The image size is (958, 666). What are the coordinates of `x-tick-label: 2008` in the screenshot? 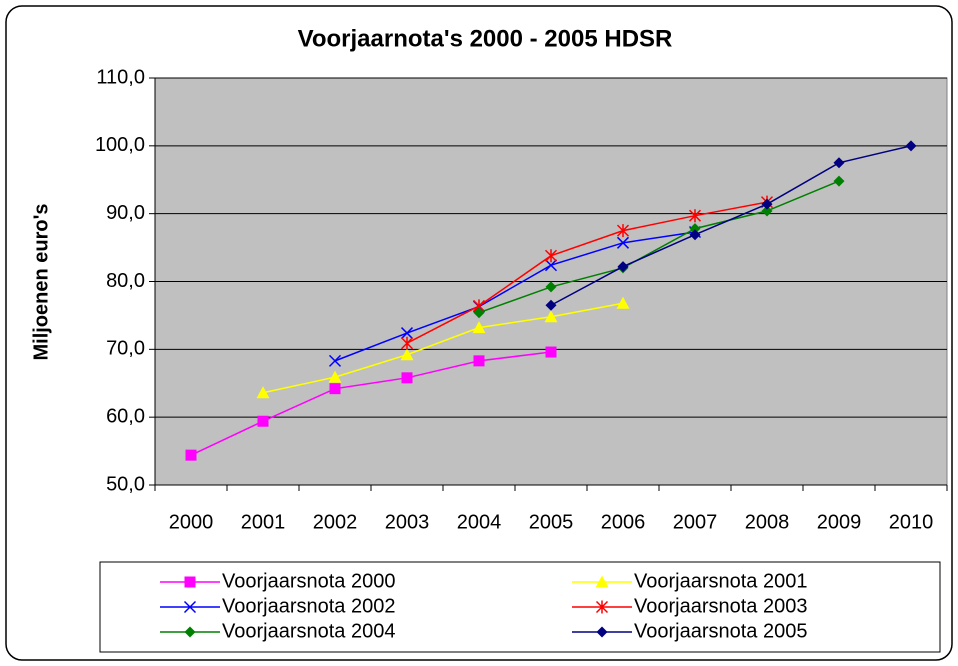 It's located at (767, 522).